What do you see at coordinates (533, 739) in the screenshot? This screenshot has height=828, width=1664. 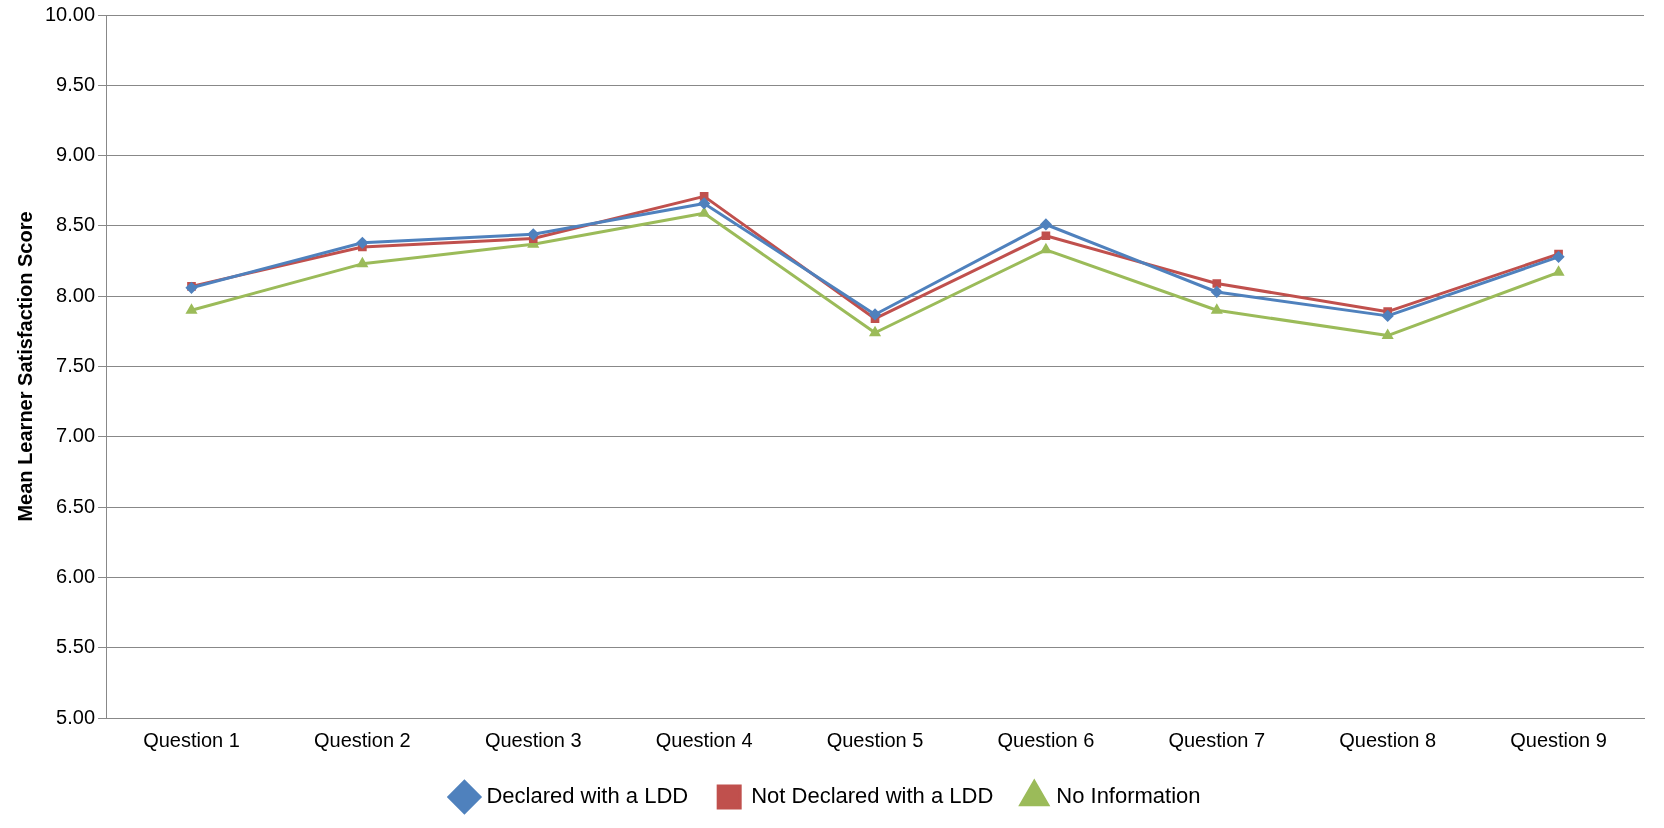 I see `x-tick-label: Question 3` at bounding box center [533, 739].